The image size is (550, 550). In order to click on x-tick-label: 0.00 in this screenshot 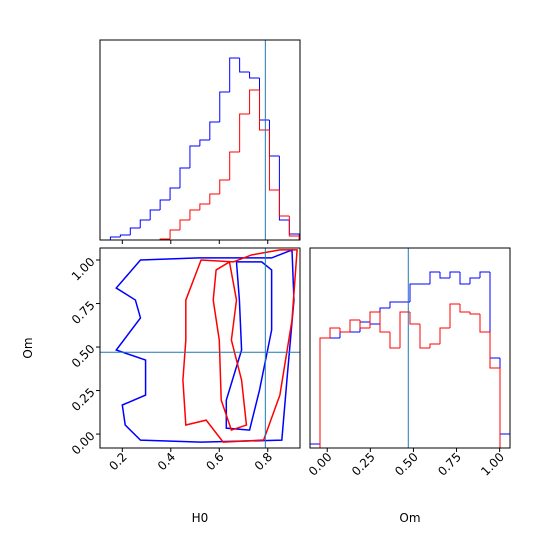, I will do `click(320, 464)`.